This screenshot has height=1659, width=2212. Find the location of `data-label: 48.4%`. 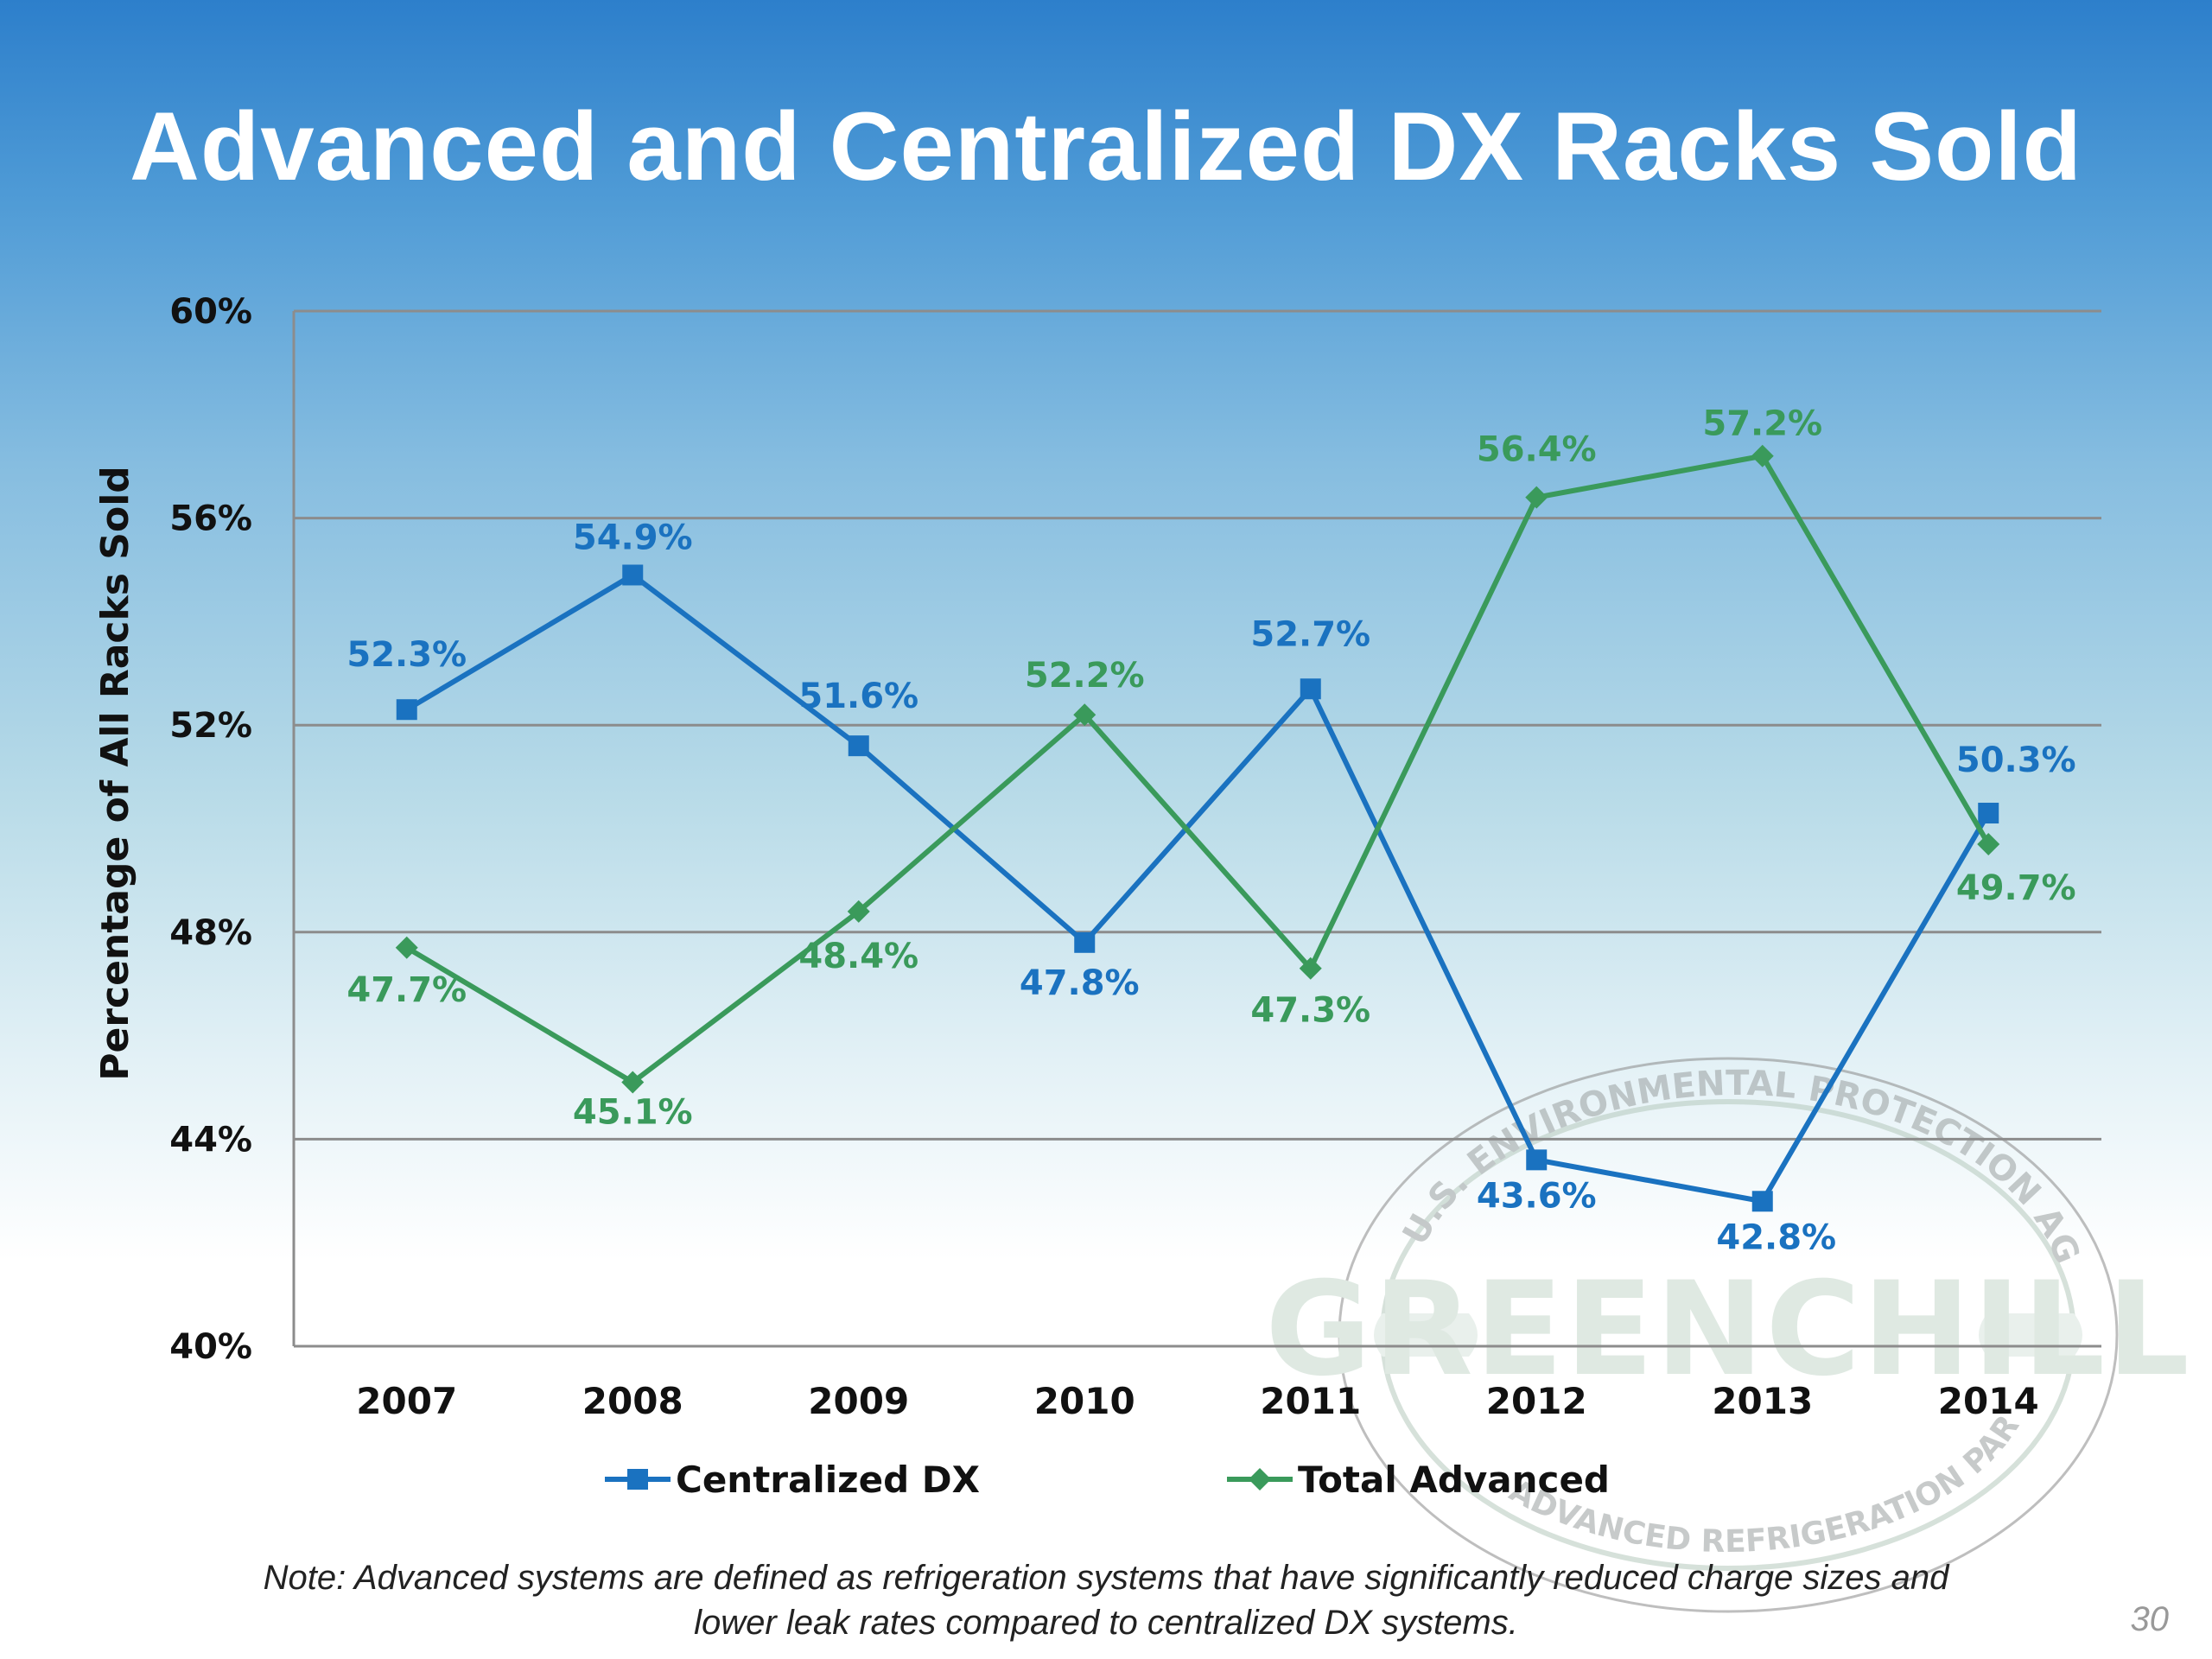

data-label: 48.4% is located at coordinates (858, 956).